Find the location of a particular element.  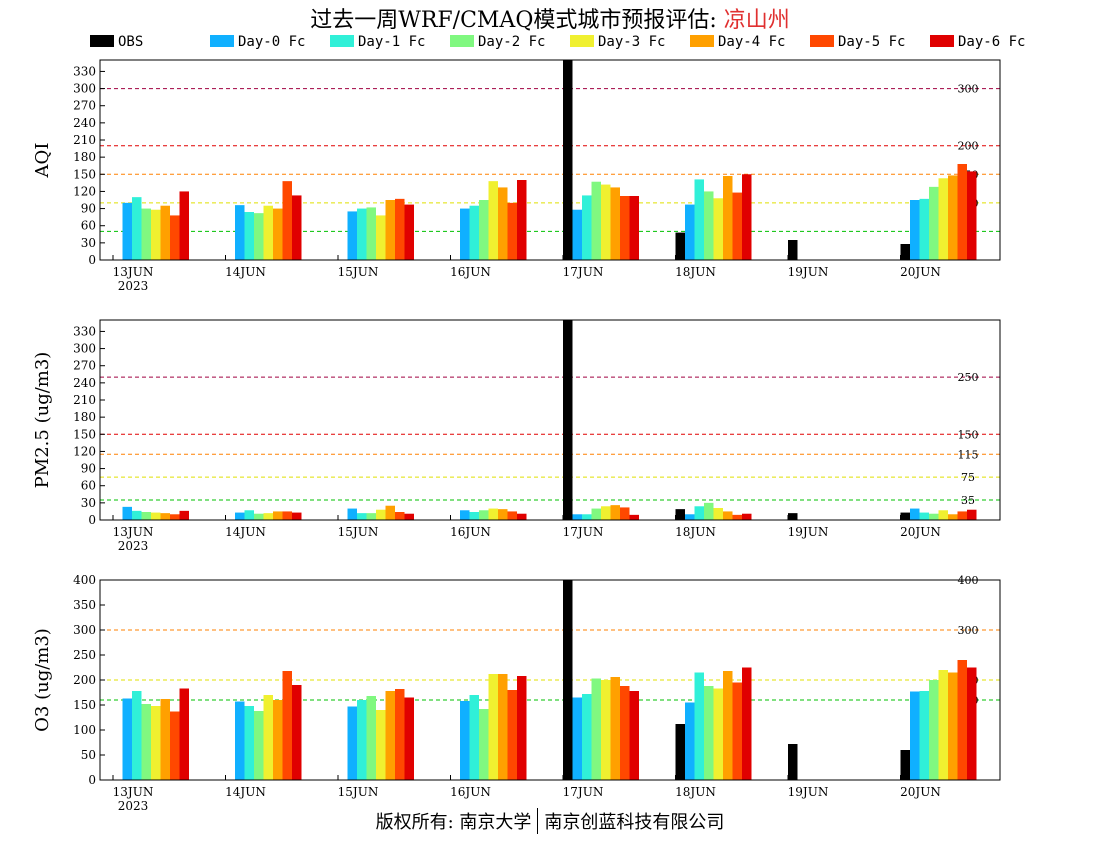

y-tick-label: 90 is located at coordinates (88, 209).